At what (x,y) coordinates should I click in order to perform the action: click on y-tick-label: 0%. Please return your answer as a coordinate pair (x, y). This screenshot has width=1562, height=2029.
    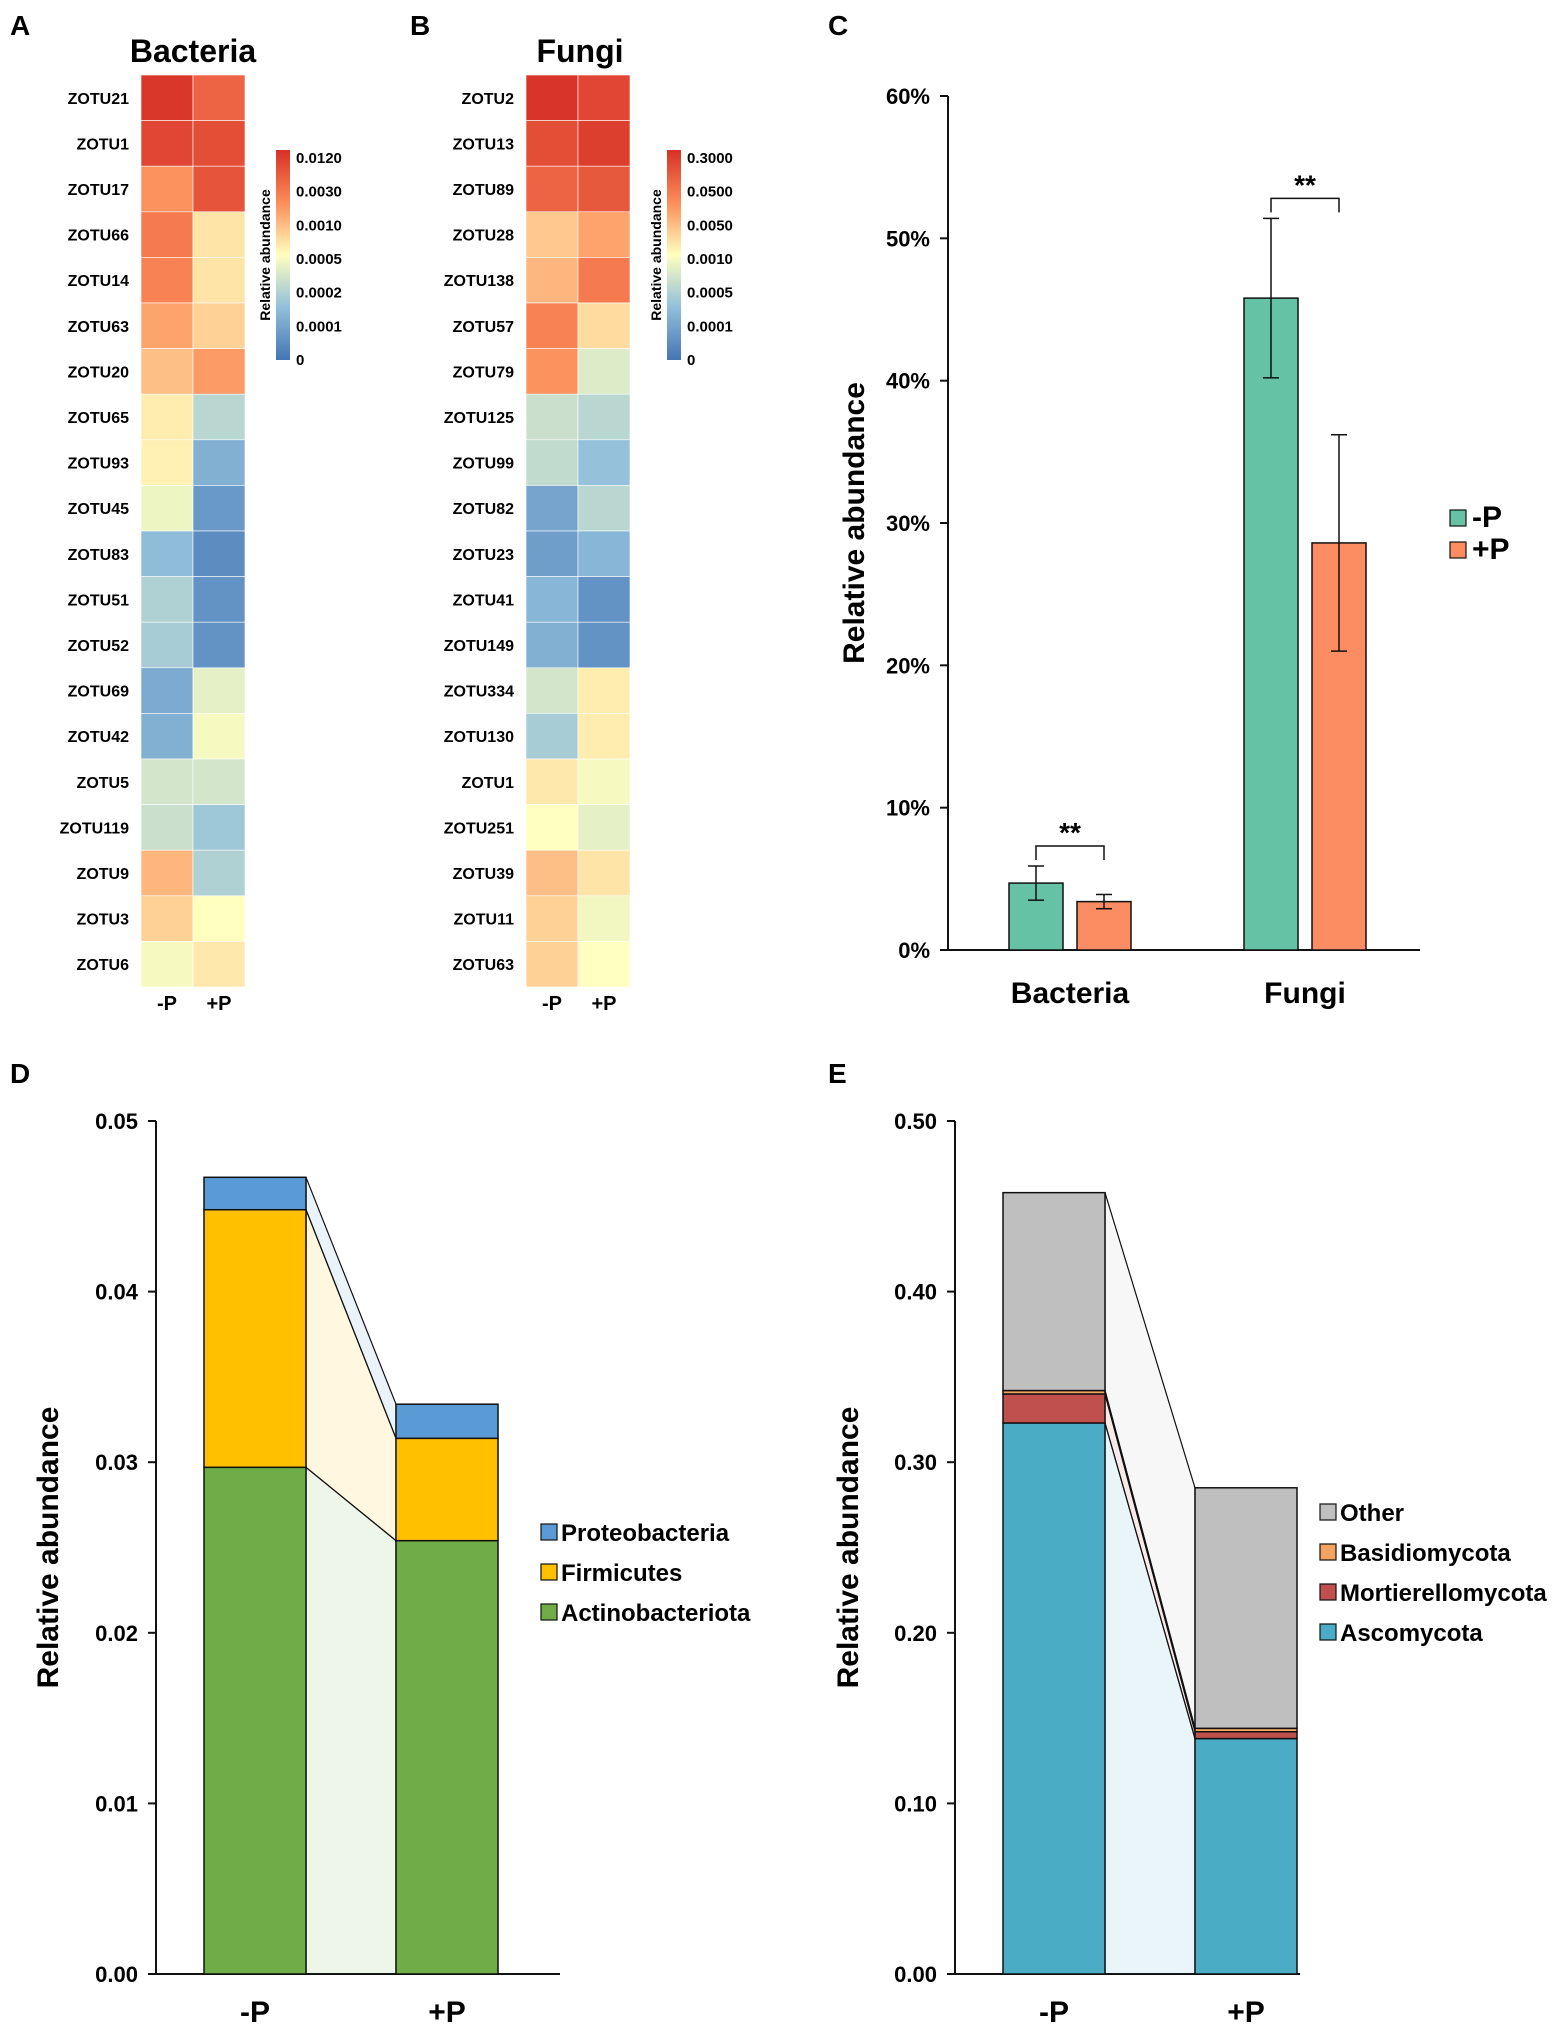
    Looking at the image, I should click on (914, 950).